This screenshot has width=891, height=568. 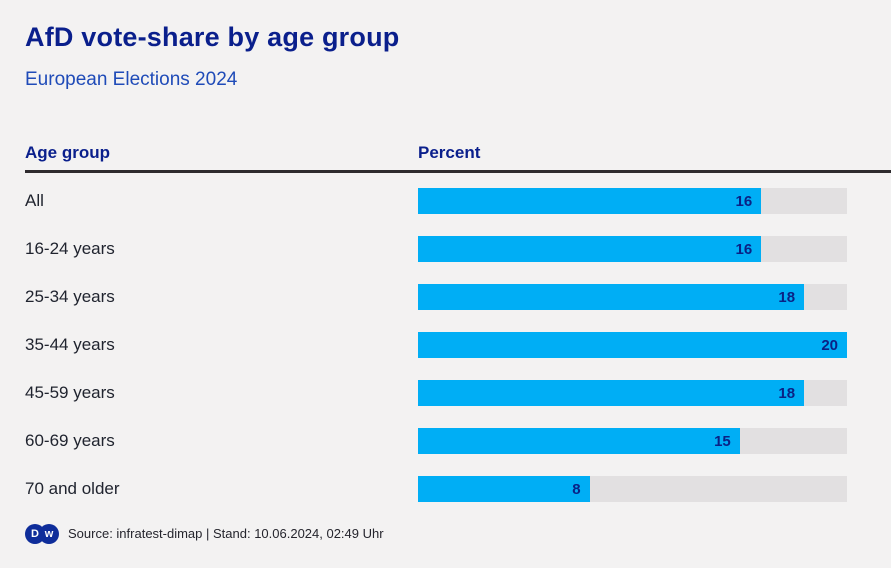 What do you see at coordinates (70, 344) in the screenshot?
I see `age-group-label: 35-44 years` at bounding box center [70, 344].